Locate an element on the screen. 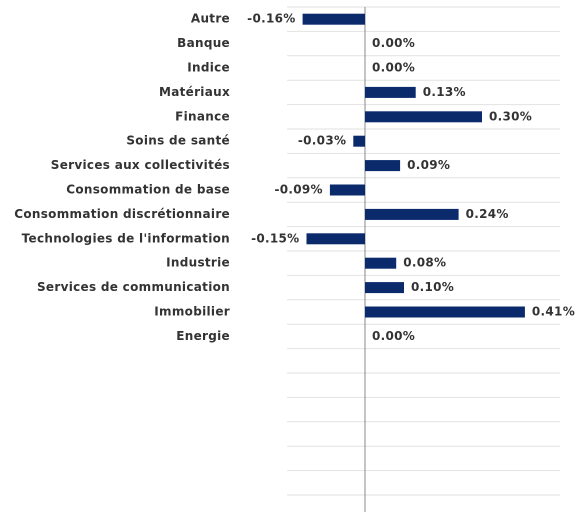  value-label: -0.15% is located at coordinates (275, 238).